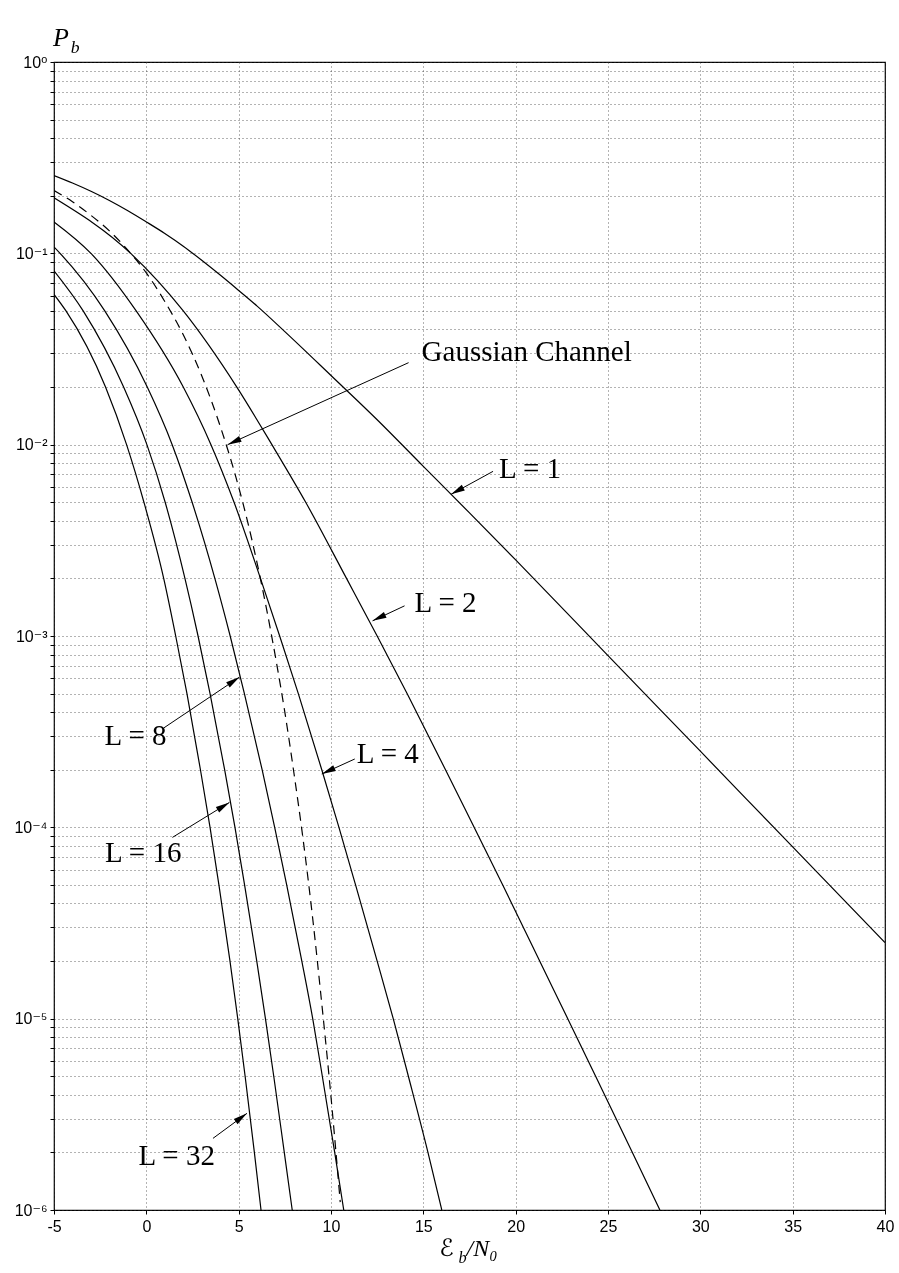 The width and height of the screenshot is (899, 1273). I want to click on y-tick-label: 10⁻⁴, so click(31, 827).